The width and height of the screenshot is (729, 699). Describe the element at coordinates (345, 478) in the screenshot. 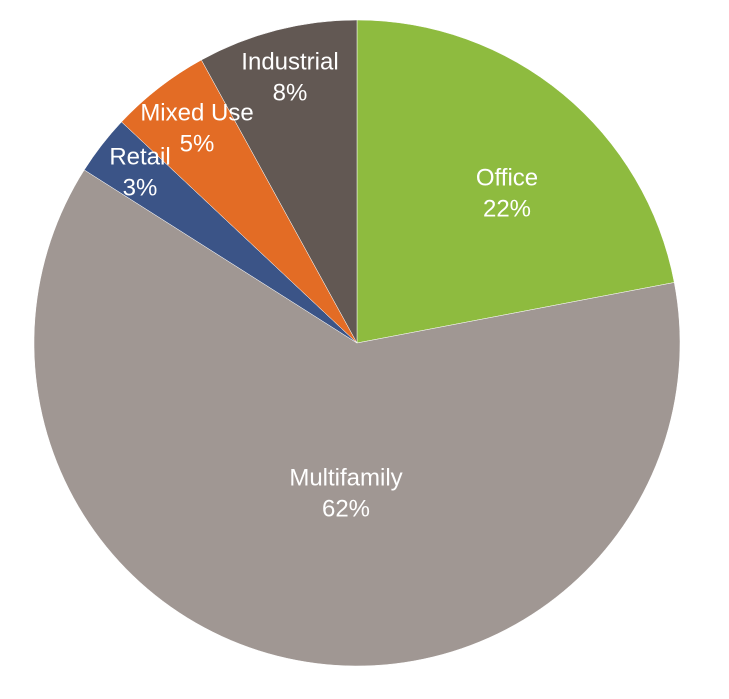

I see `slice-label-multifamily: Multifamily` at that location.